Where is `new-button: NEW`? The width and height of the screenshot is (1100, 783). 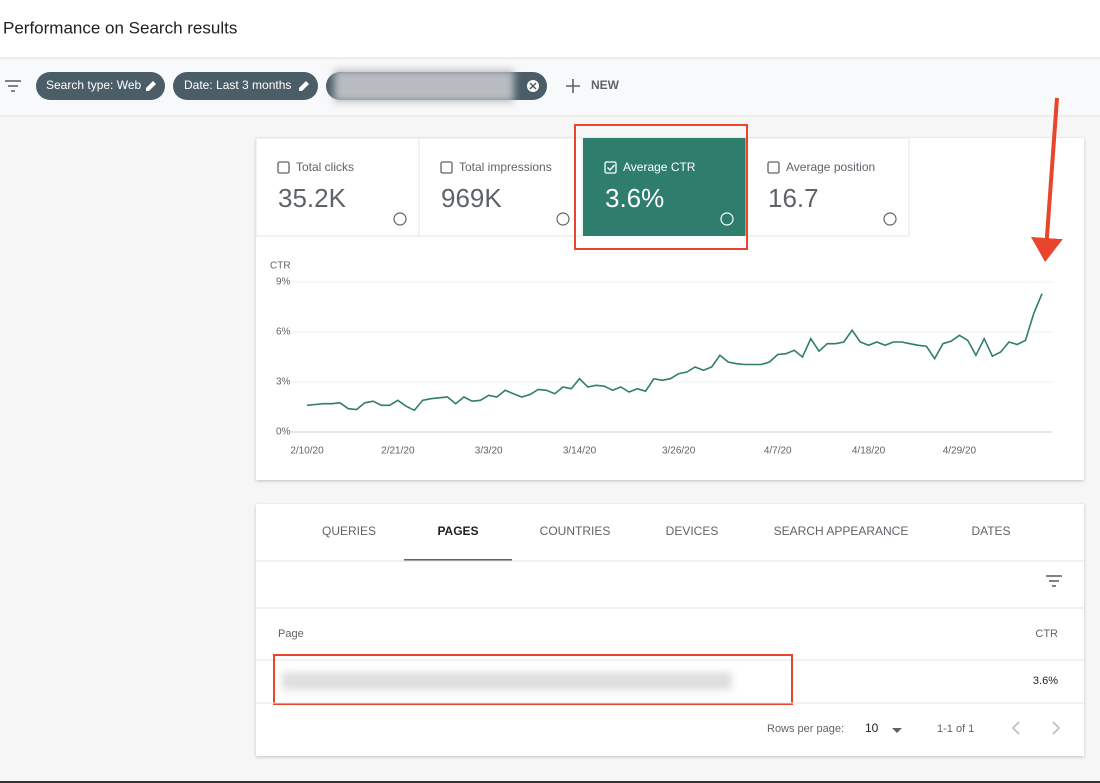
new-button: NEW is located at coordinates (605, 85).